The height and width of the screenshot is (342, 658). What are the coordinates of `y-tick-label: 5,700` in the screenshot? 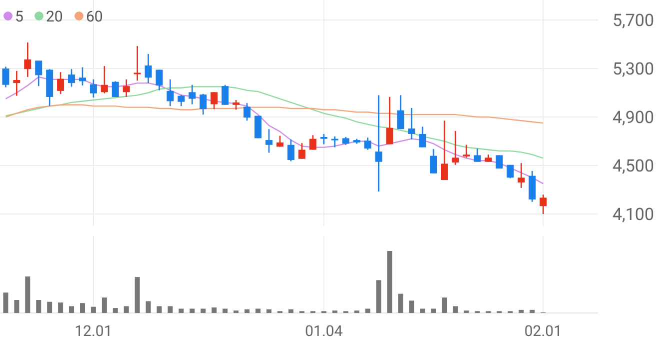 It's located at (633, 21).